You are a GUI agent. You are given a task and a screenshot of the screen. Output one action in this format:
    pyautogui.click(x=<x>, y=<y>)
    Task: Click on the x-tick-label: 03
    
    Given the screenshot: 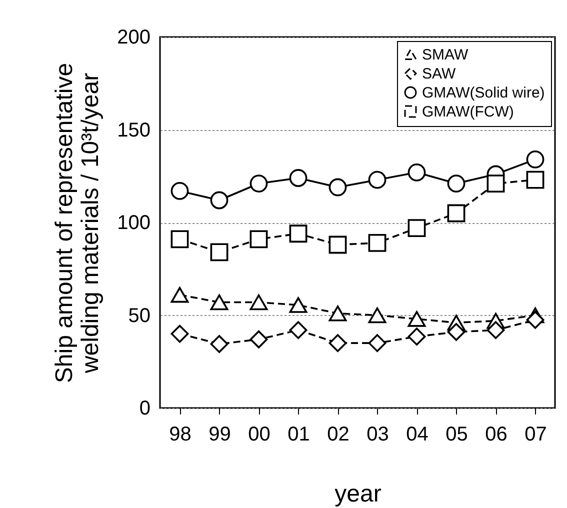 What is the action you would take?
    pyautogui.click(x=377, y=435)
    